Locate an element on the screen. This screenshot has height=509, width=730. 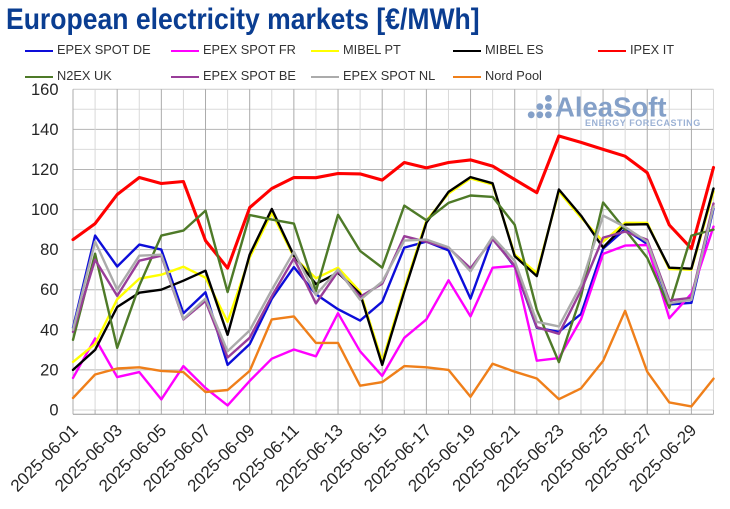
svg-text: 80 is located at coordinates (49, 250).